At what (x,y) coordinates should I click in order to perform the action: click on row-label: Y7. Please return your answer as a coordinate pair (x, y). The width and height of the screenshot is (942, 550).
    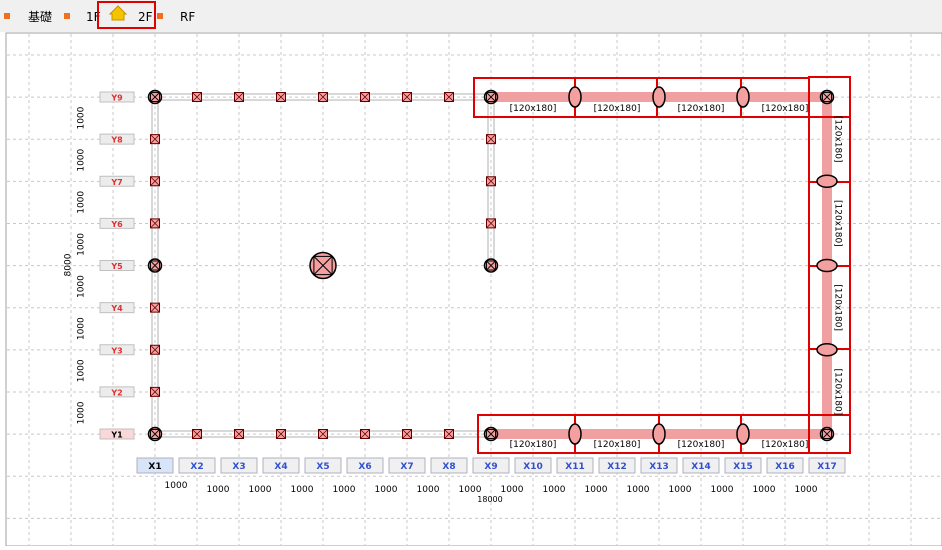
    Looking at the image, I should click on (116, 182).